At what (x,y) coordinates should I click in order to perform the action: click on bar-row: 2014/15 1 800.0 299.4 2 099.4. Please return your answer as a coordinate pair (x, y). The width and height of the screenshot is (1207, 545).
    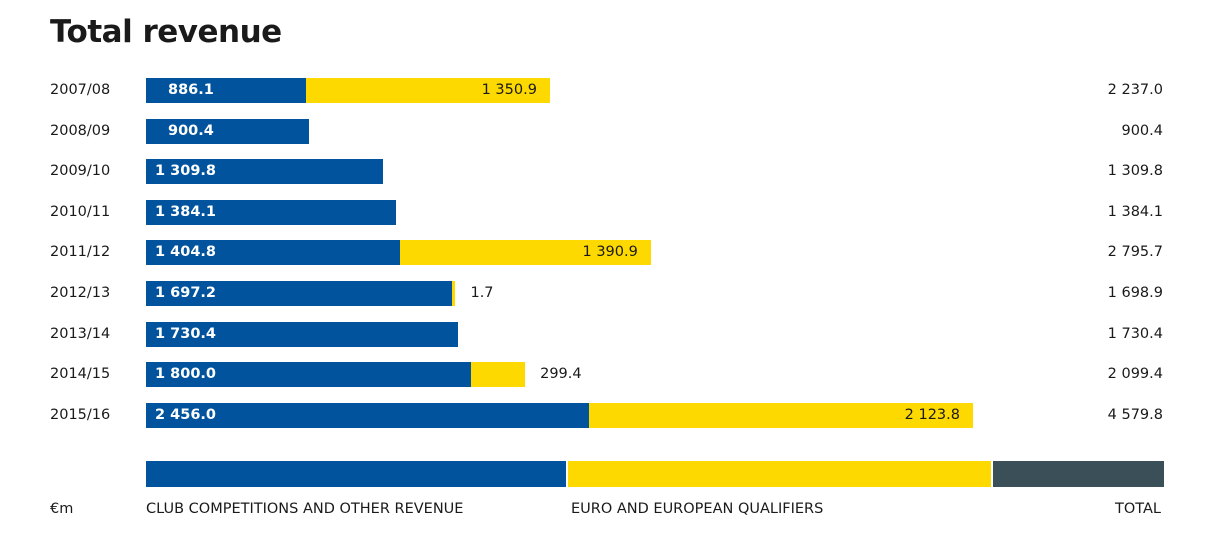
    Looking at the image, I should click on (603, 375).